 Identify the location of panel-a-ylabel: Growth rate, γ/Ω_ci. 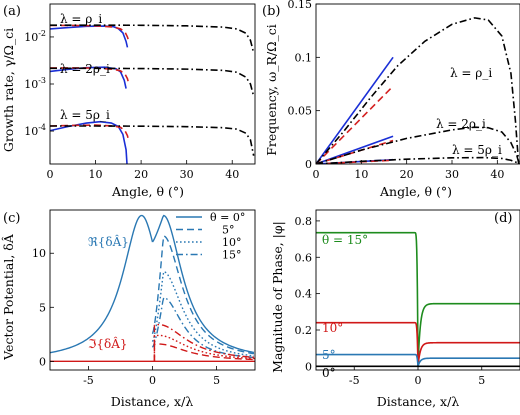
(8, 90).